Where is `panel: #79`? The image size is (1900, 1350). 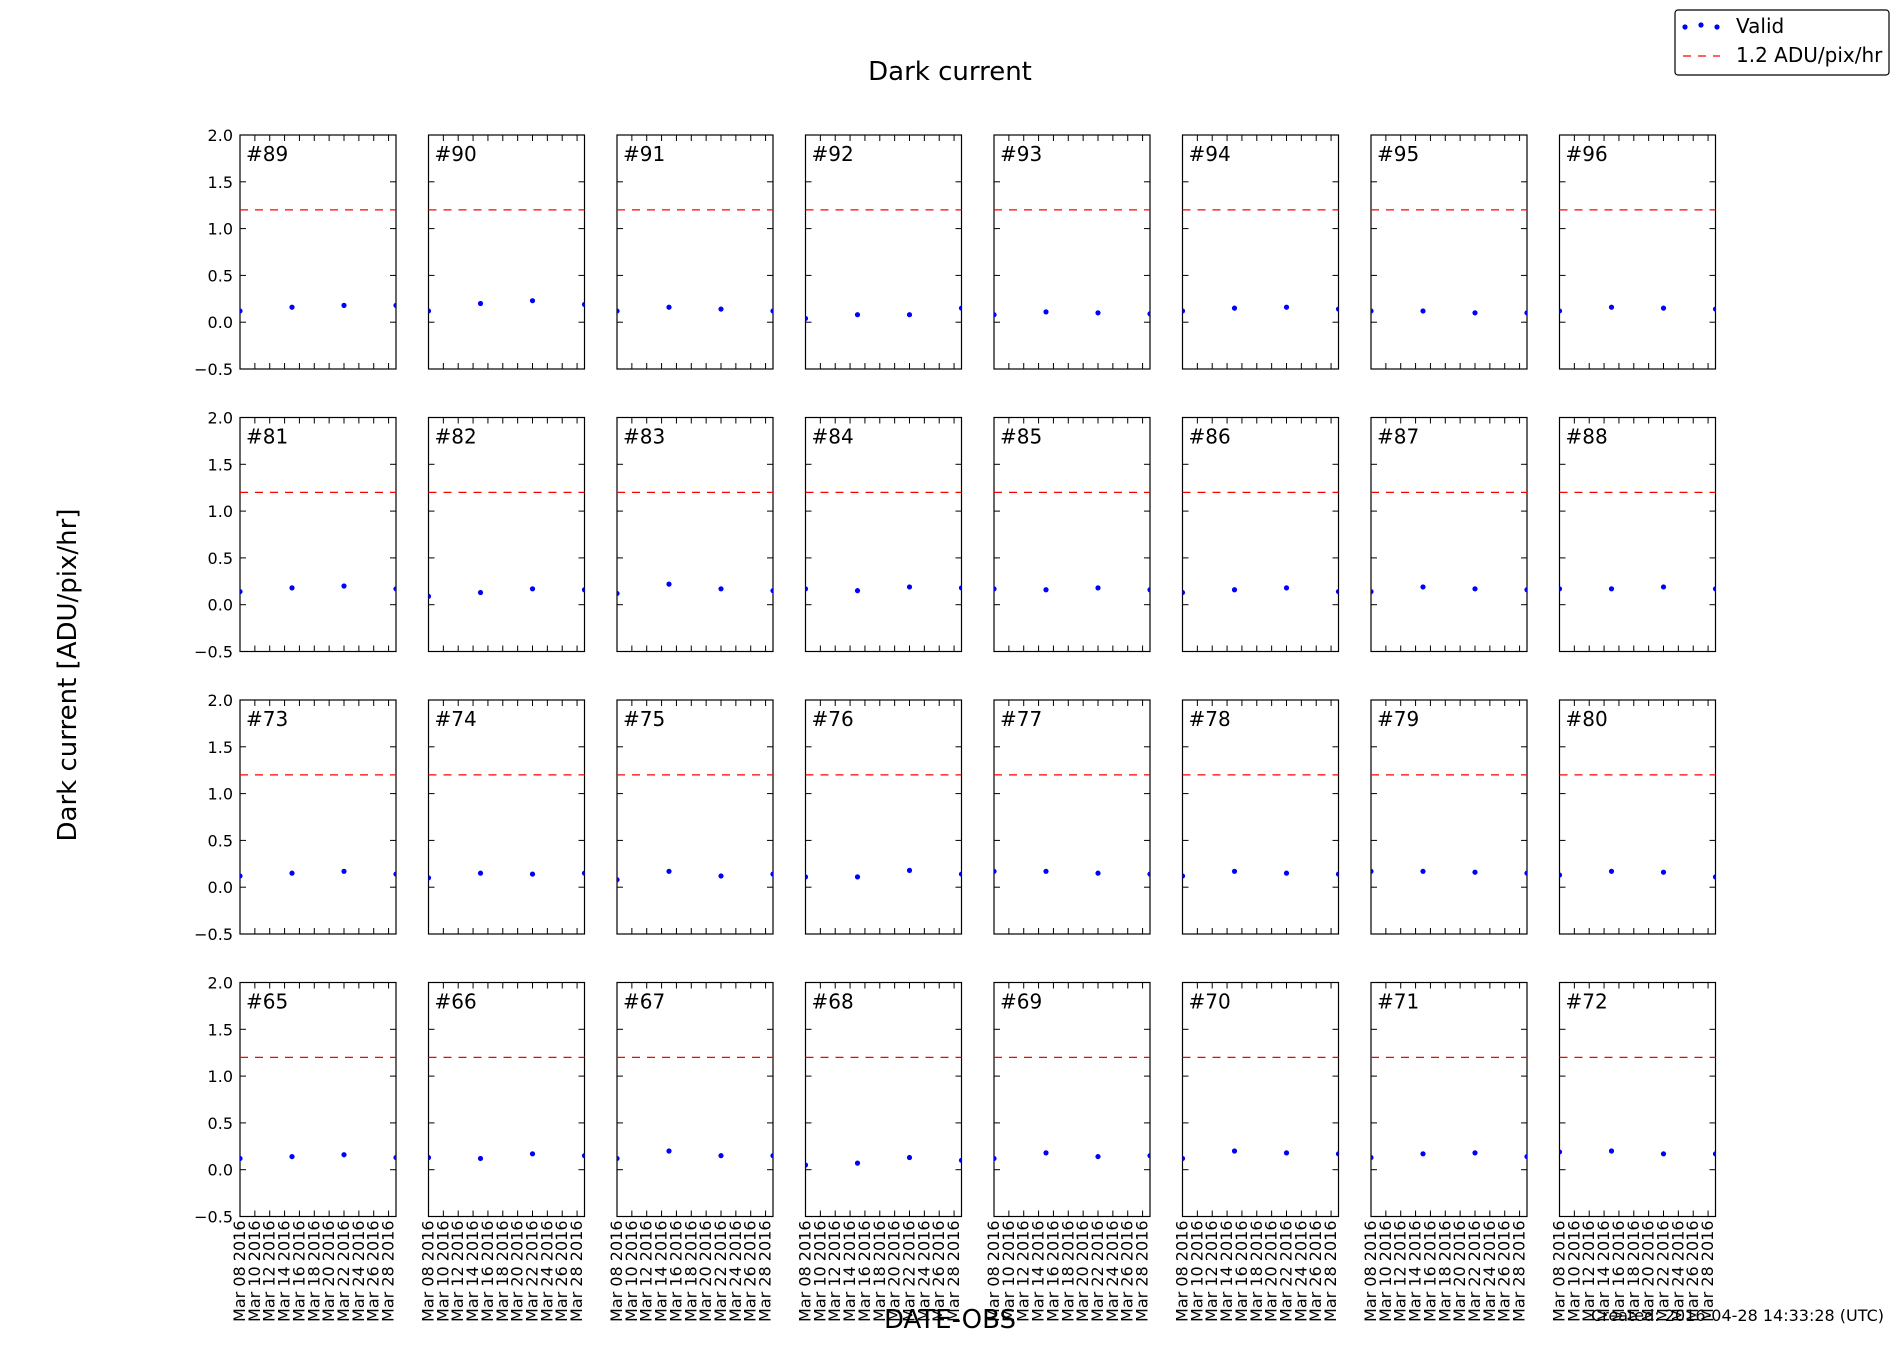
panel: #79 is located at coordinates (1449, 817).